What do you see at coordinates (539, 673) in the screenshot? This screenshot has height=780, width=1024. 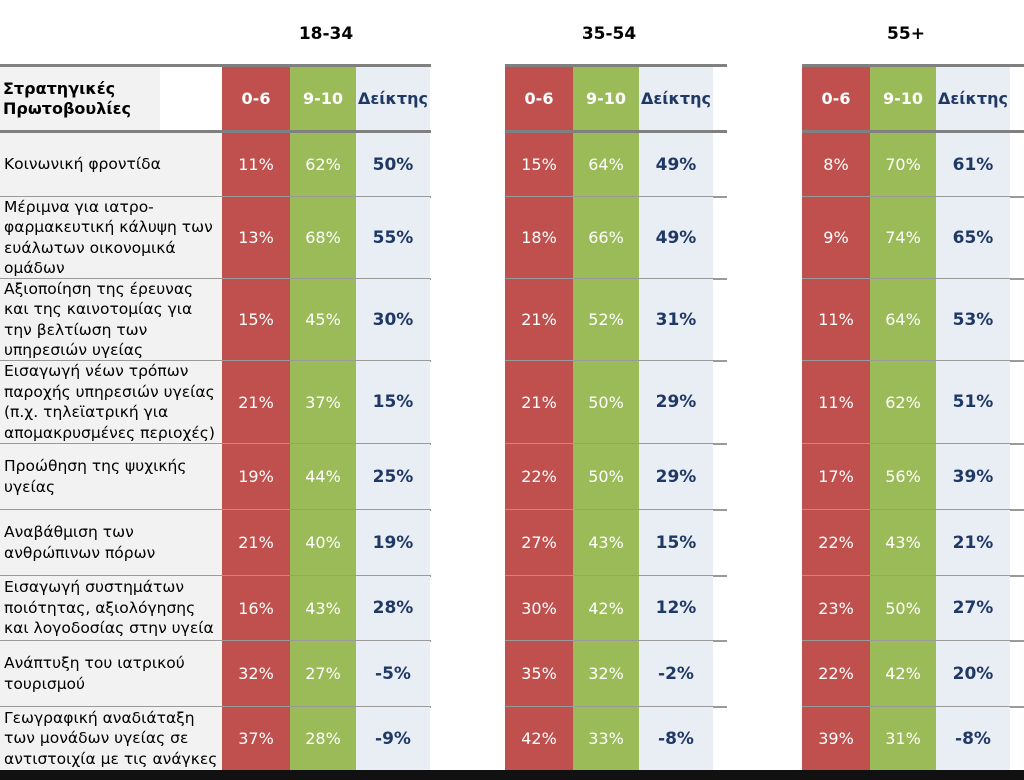 I see `cell-low: 35%` at bounding box center [539, 673].